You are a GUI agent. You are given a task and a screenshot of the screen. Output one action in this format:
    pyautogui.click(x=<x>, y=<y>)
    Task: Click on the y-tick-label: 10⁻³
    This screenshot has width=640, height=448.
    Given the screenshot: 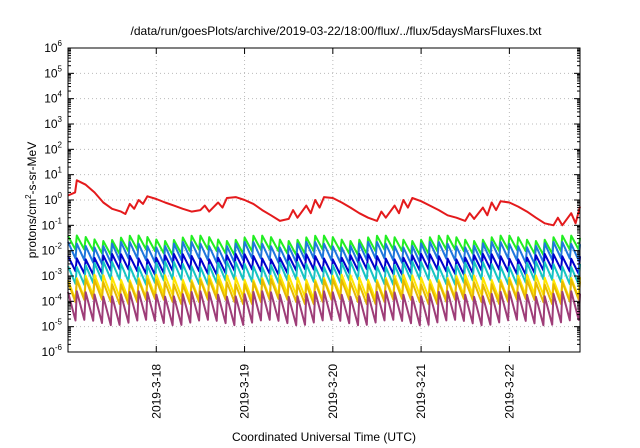 What is the action you would take?
    pyautogui.click(x=52, y=275)
    